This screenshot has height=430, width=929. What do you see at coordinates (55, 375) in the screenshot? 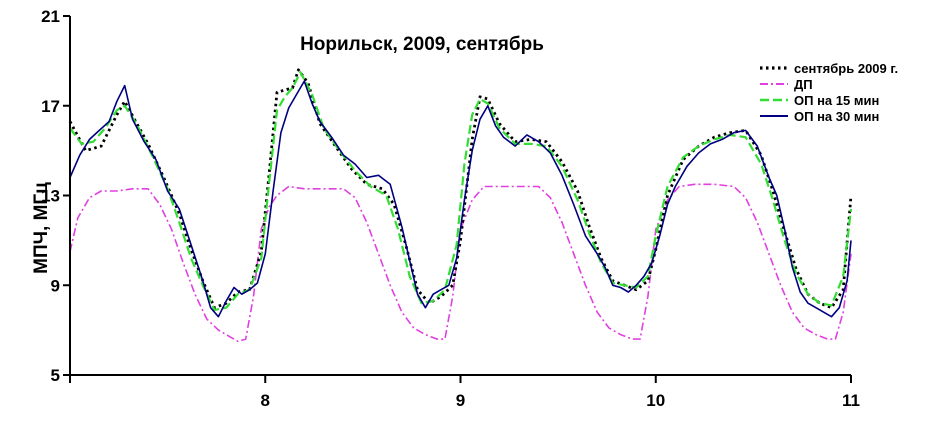
I see `y-tick-label: 5` at bounding box center [55, 375].